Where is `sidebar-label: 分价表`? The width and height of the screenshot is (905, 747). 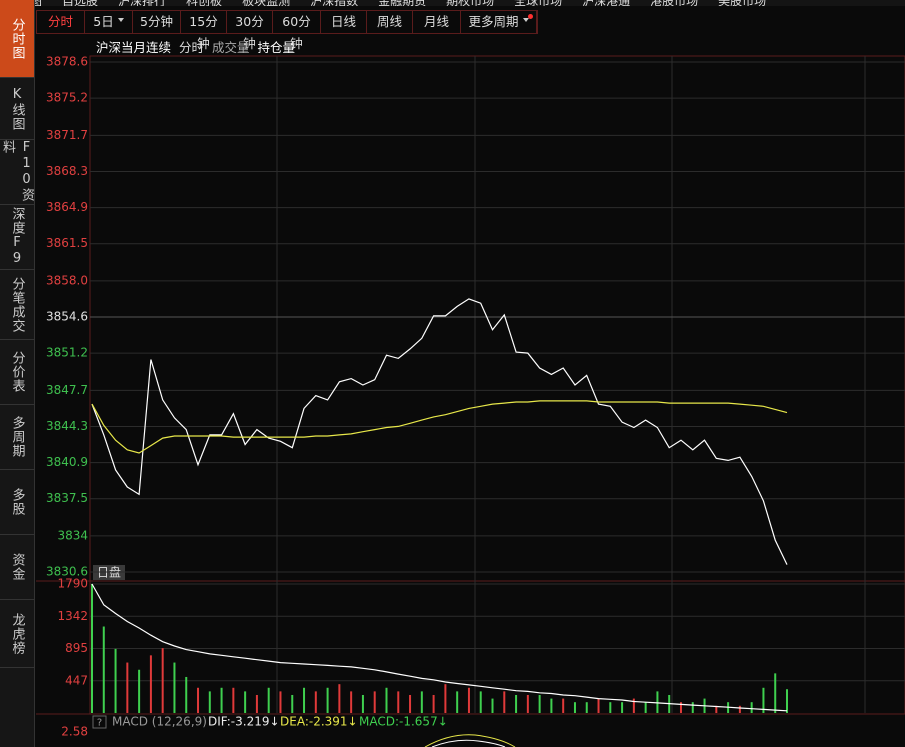
sidebar-label: 分价表 is located at coordinates (17, 372).